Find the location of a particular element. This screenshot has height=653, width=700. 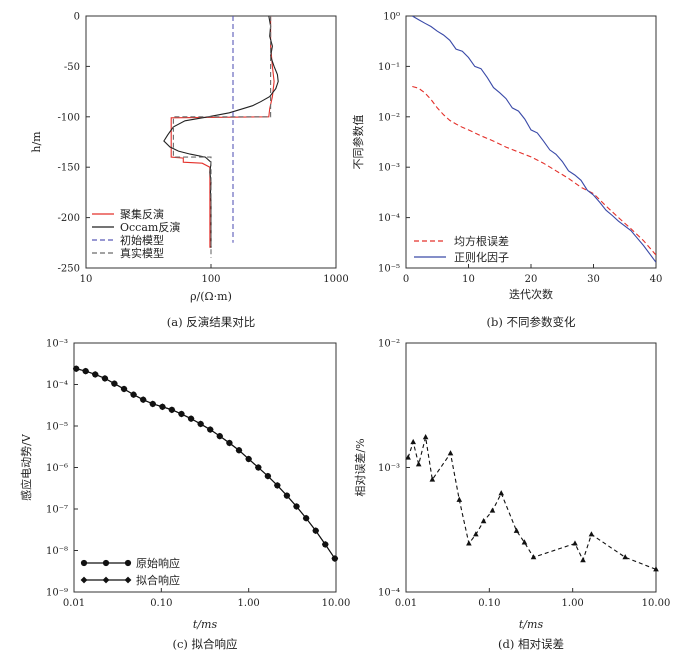

y-tick-label: 0 is located at coordinates (77, 17).